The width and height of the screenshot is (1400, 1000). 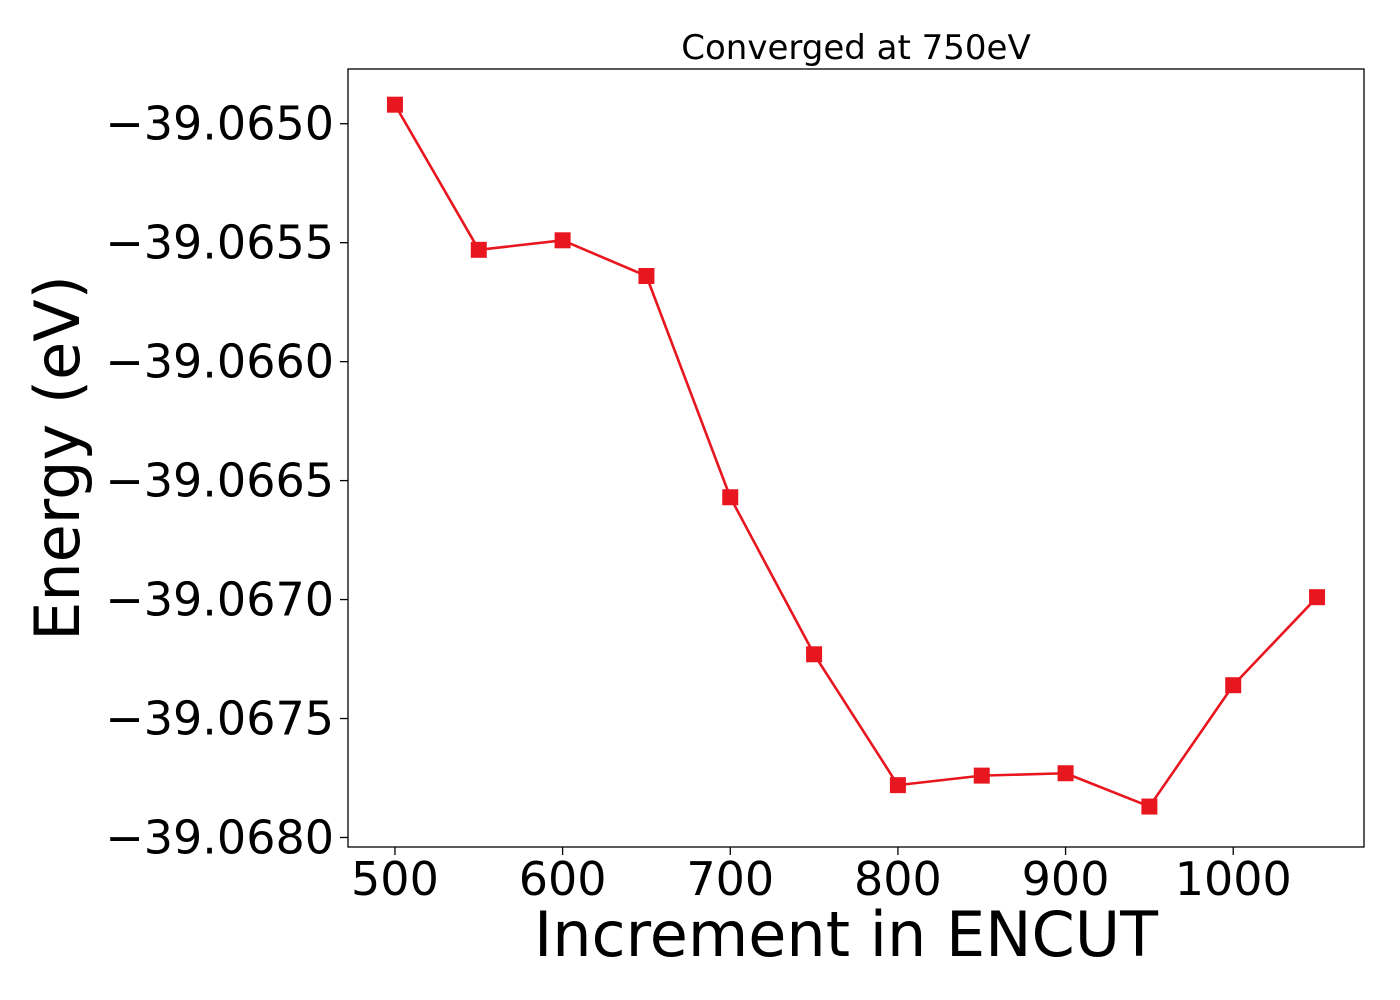 I want to click on y-tick-label: −39.0670, so click(x=219, y=600).